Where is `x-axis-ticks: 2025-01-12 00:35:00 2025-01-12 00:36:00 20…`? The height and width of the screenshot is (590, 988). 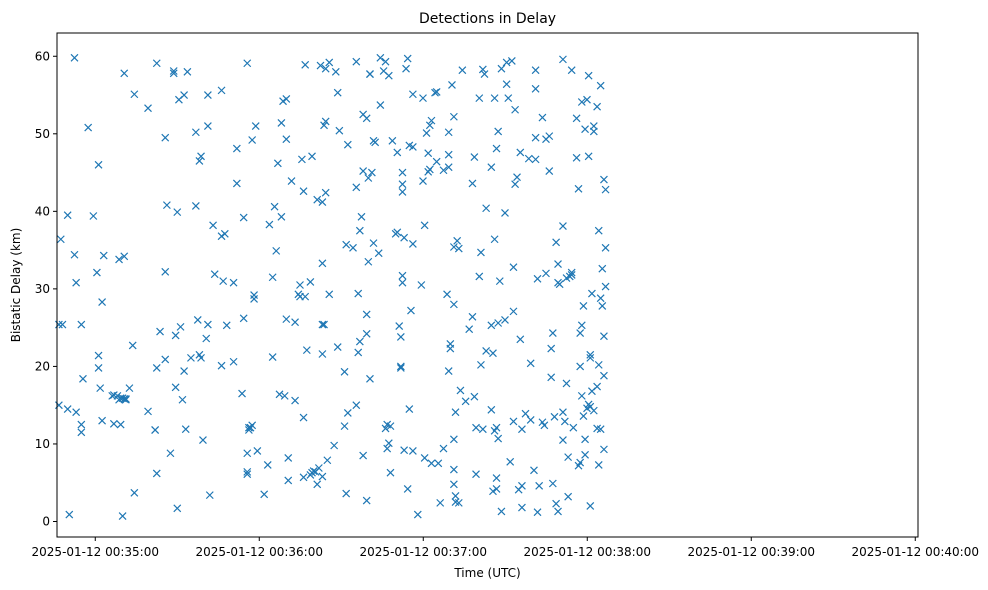 x-axis-ticks: 2025-01-12 00:35:00 2025-01-12 00:36:00 20… is located at coordinates (505, 548).